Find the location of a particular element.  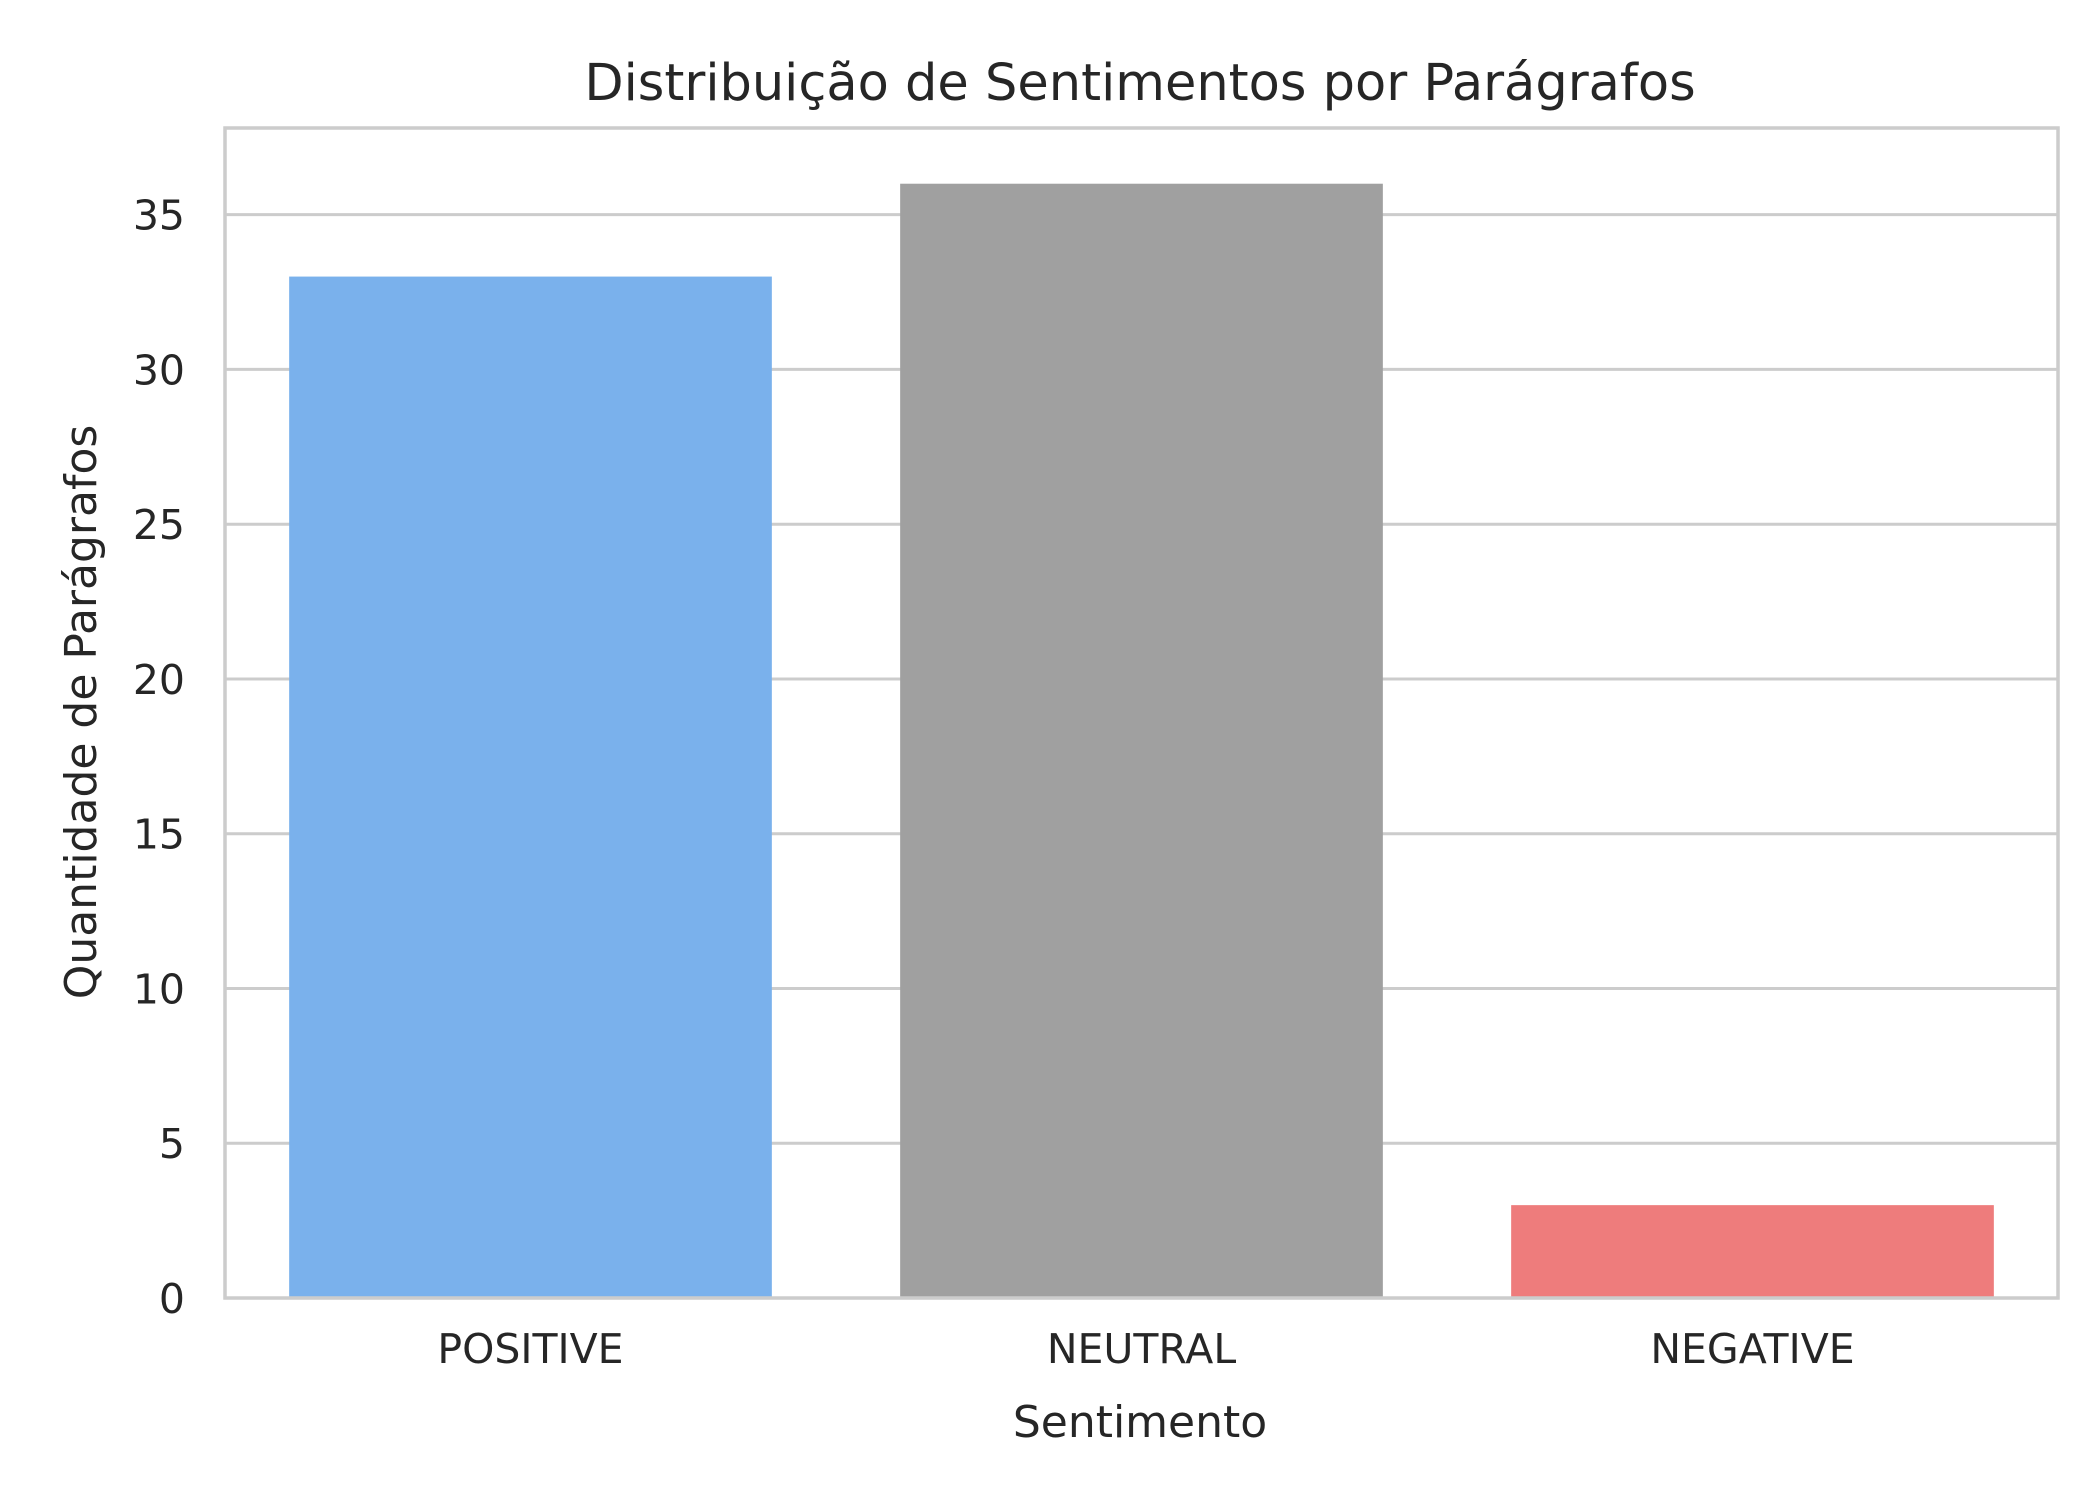

y-tick-label: 20 is located at coordinates (159, 680).